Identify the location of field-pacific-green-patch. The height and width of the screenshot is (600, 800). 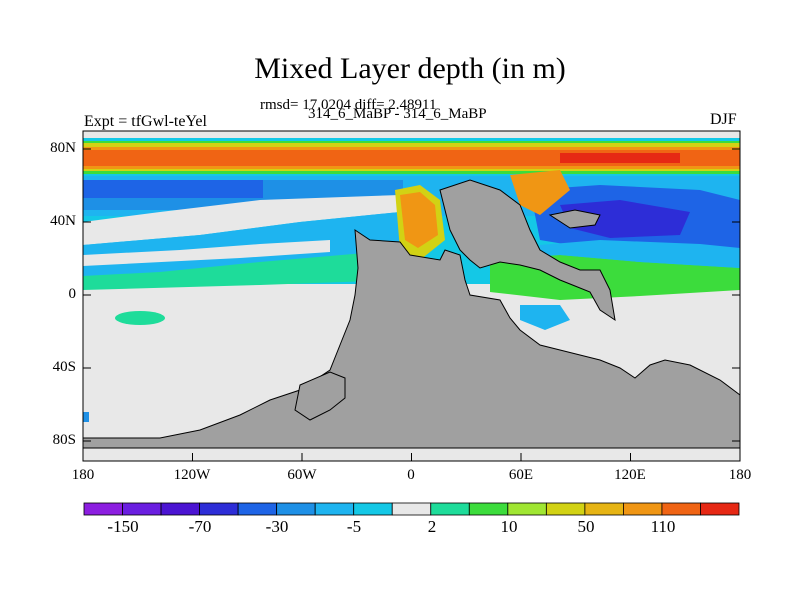
(140, 318).